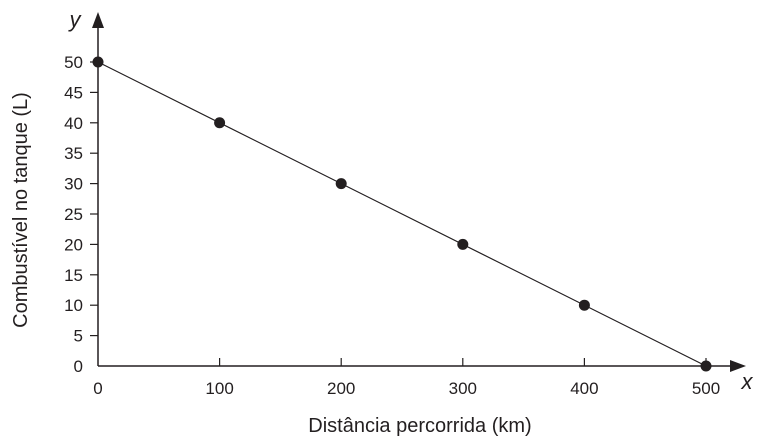  Describe the element at coordinates (406, 378) in the screenshot. I see `x-ticks: 0 100 200 300 400 500` at that location.